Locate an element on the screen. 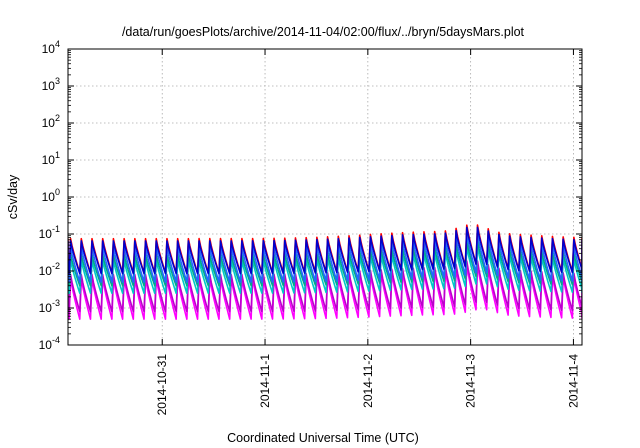 This screenshot has height=448, width=640. y-tick-label: 10⁰ is located at coordinates (51, 195).